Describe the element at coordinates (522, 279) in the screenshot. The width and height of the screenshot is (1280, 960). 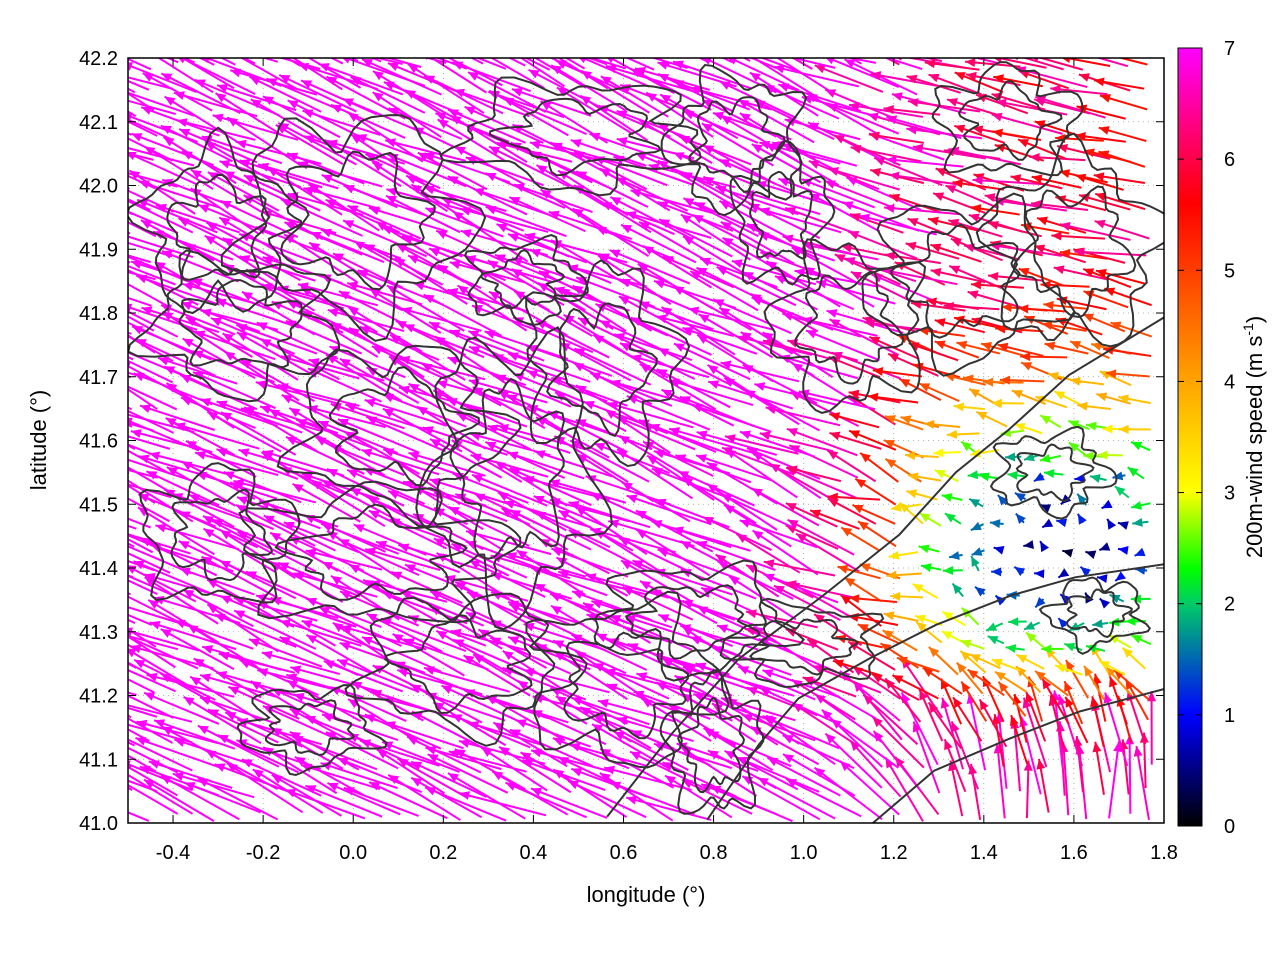
I see `contour-line` at that location.